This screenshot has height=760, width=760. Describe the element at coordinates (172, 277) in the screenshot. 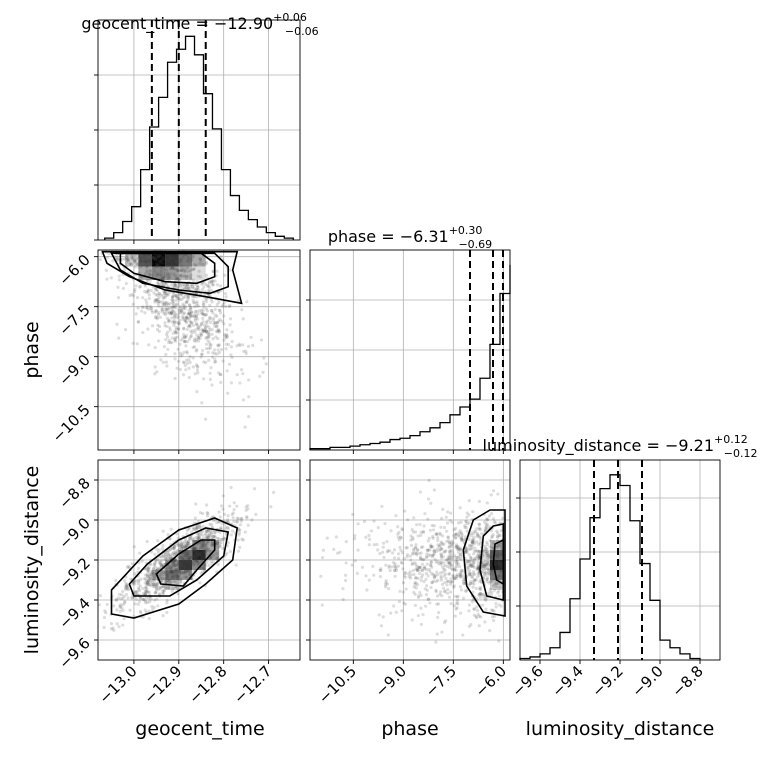

I see `phase-vs-geocent-contours` at that location.